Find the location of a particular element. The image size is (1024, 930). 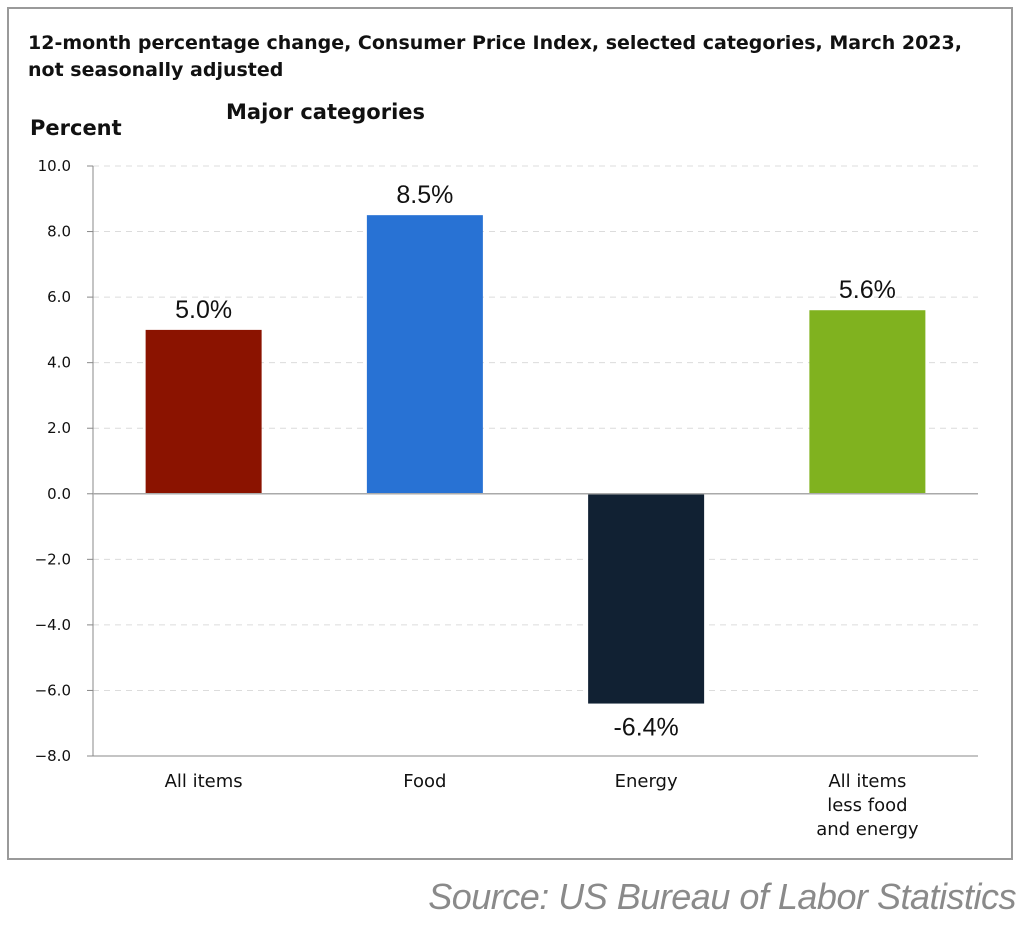

y-tick-label: −2.0 is located at coordinates (53, 559).